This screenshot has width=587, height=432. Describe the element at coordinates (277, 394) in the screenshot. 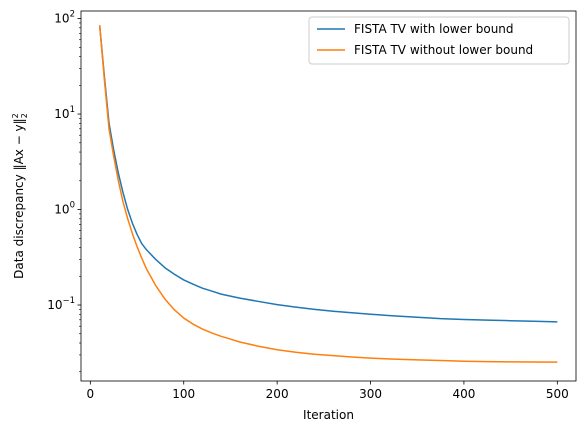

I see `x-tick-label: 200` at that location.